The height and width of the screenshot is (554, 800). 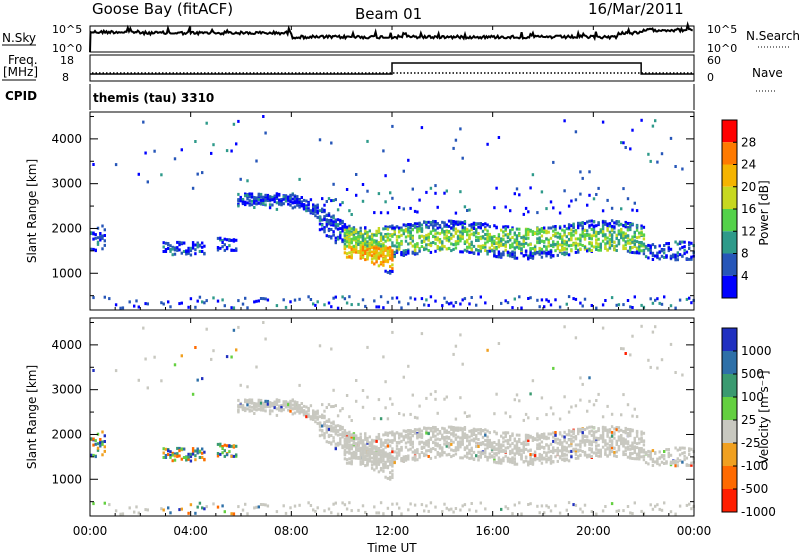 I want to click on freq-tick-top: 18, so click(x=67, y=60).